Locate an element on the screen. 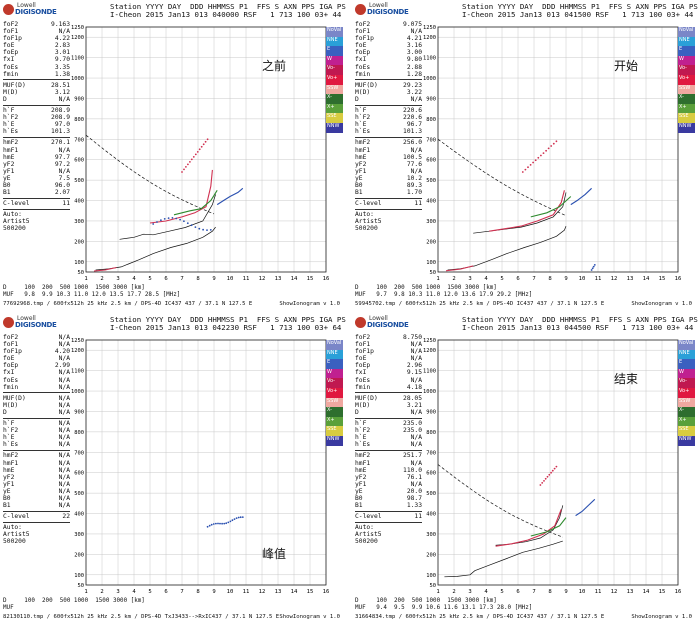 This screenshot has width=700, height=623. height-tick-label: 1000 is located at coordinates (77, 79).